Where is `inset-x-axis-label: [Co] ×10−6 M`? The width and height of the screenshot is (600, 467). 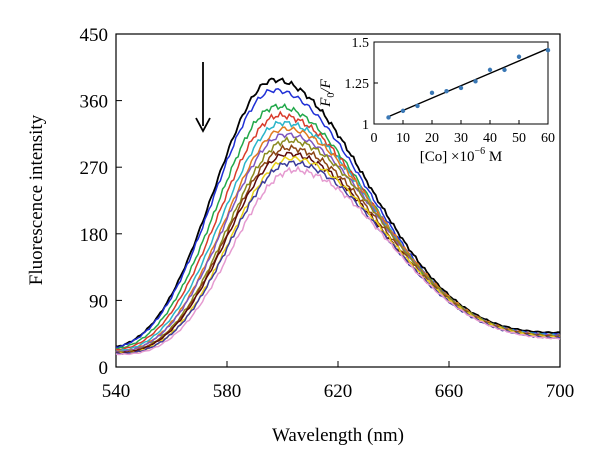
inset-x-axis-label: [Co] ×10−6 M is located at coordinates (461, 155).